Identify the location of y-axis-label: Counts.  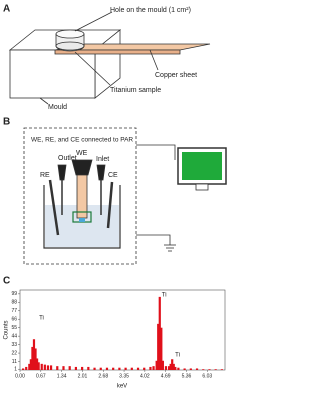
(7, 329).